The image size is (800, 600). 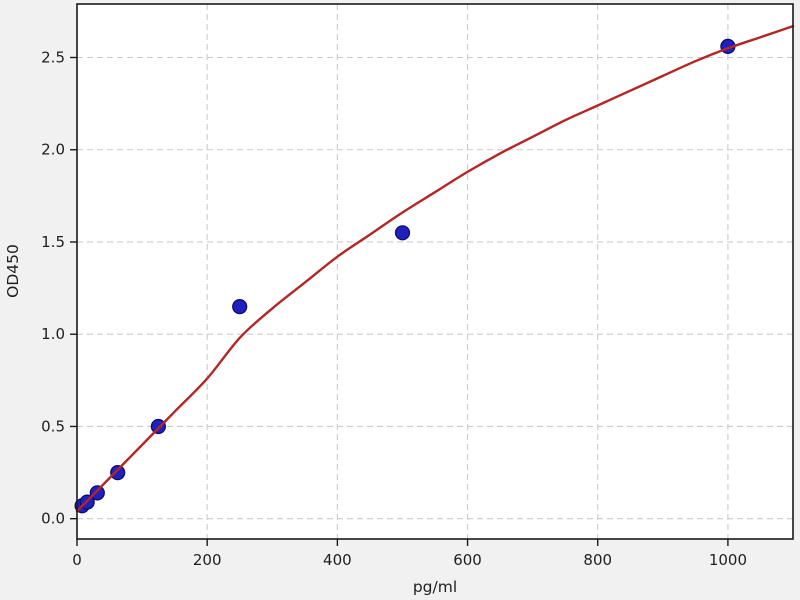 I want to click on y-tick-label: 2.0, so click(x=53, y=150).